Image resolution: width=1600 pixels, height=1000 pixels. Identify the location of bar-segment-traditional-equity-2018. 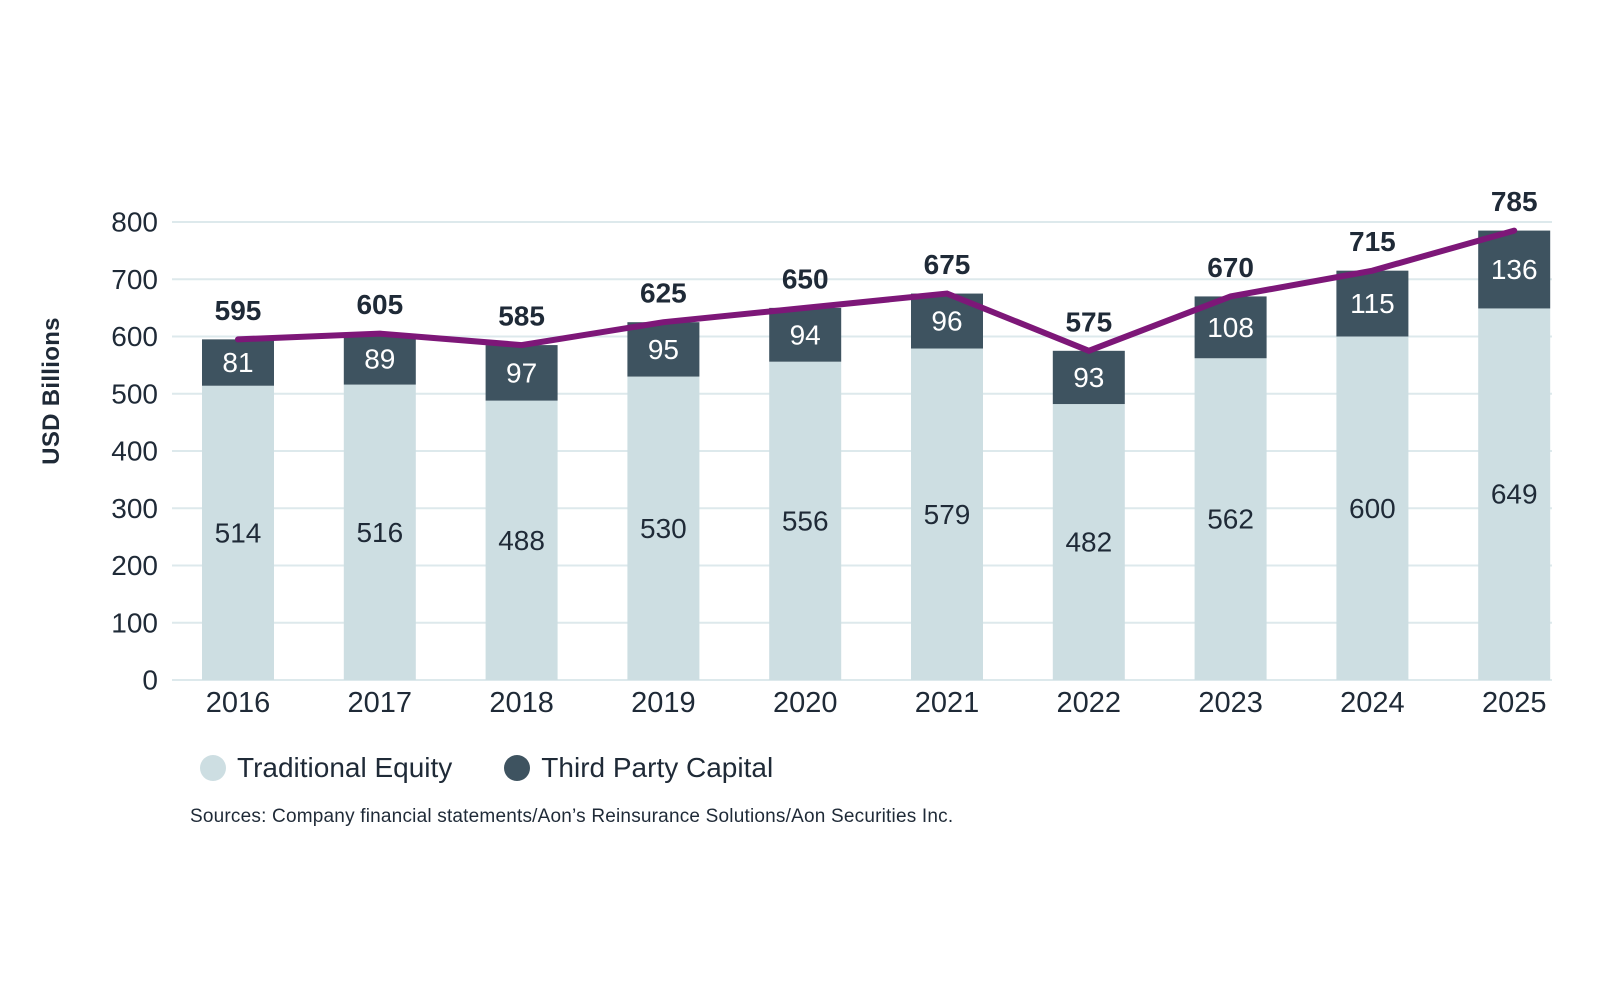
(521, 540).